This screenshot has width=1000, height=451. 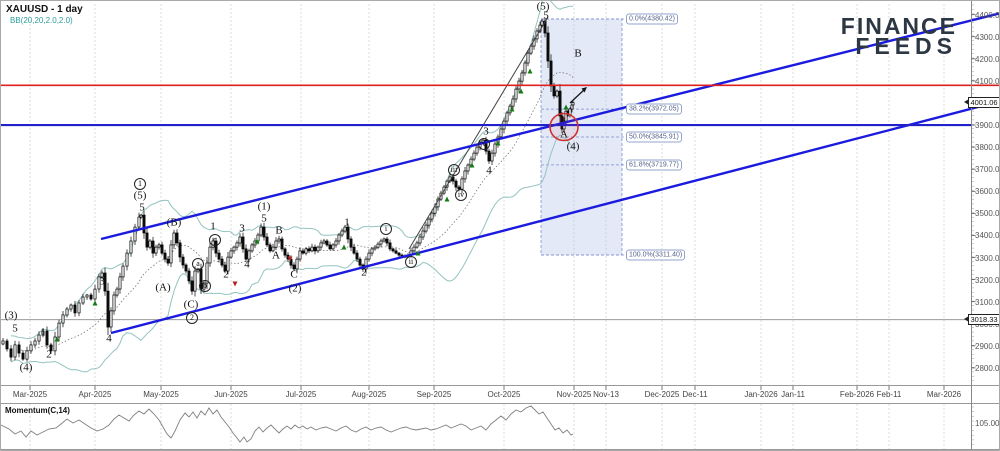 I want to click on forecast-arrow, so click(x=577, y=96).